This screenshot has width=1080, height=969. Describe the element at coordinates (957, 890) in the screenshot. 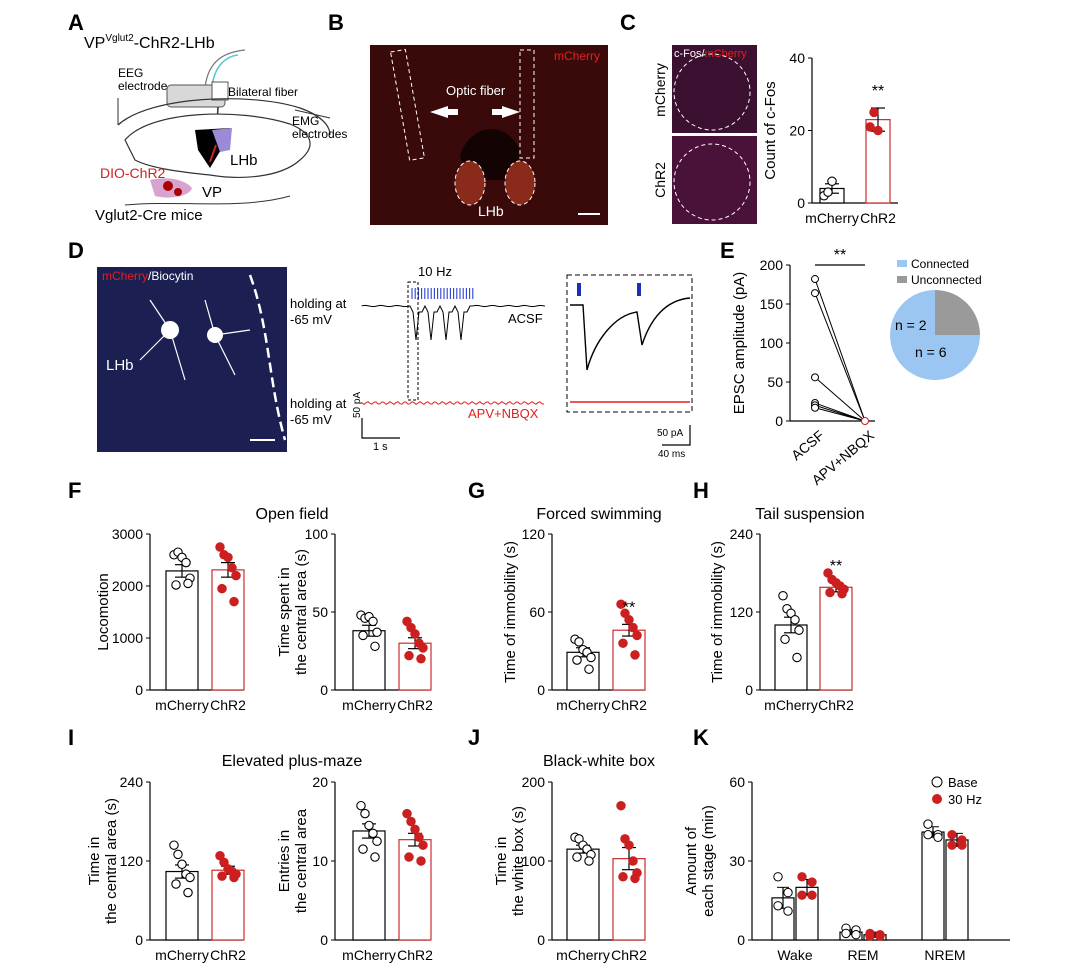

I see `K-bar-30-hz` at that location.